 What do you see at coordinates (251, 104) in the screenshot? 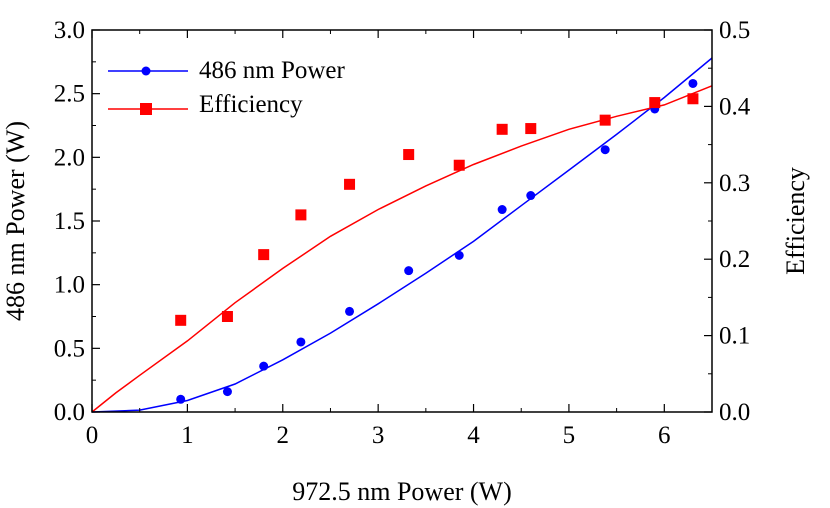
I see `legend-label-efficiency: Efficiency` at bounding box center [251, 104].